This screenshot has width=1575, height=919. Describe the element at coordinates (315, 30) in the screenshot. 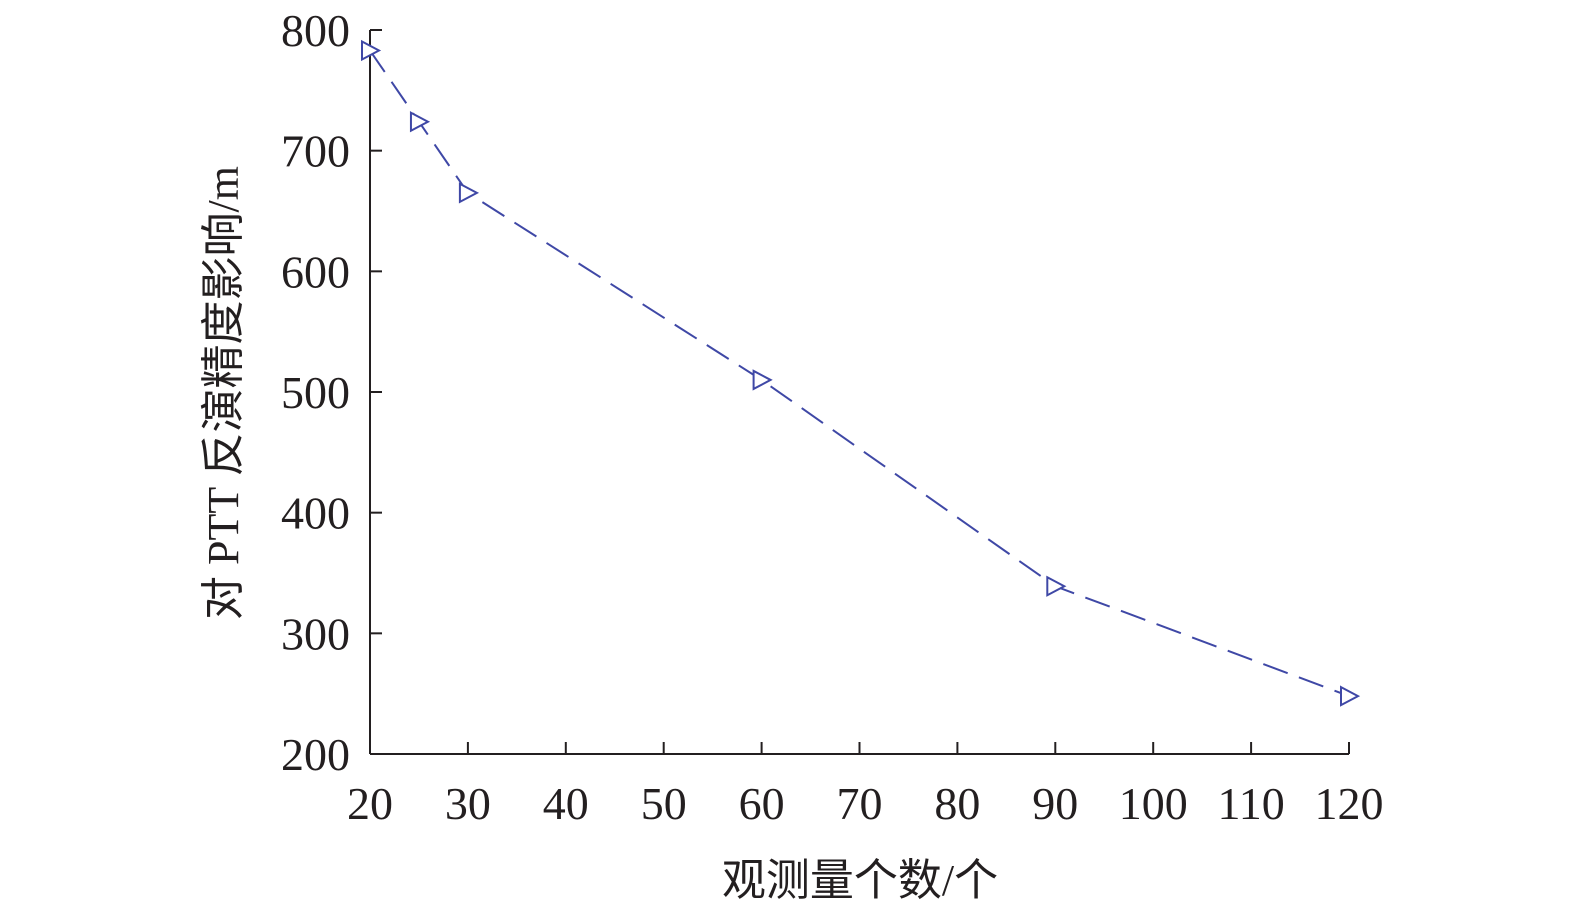

I see `y-tick-label: 800` at that location.